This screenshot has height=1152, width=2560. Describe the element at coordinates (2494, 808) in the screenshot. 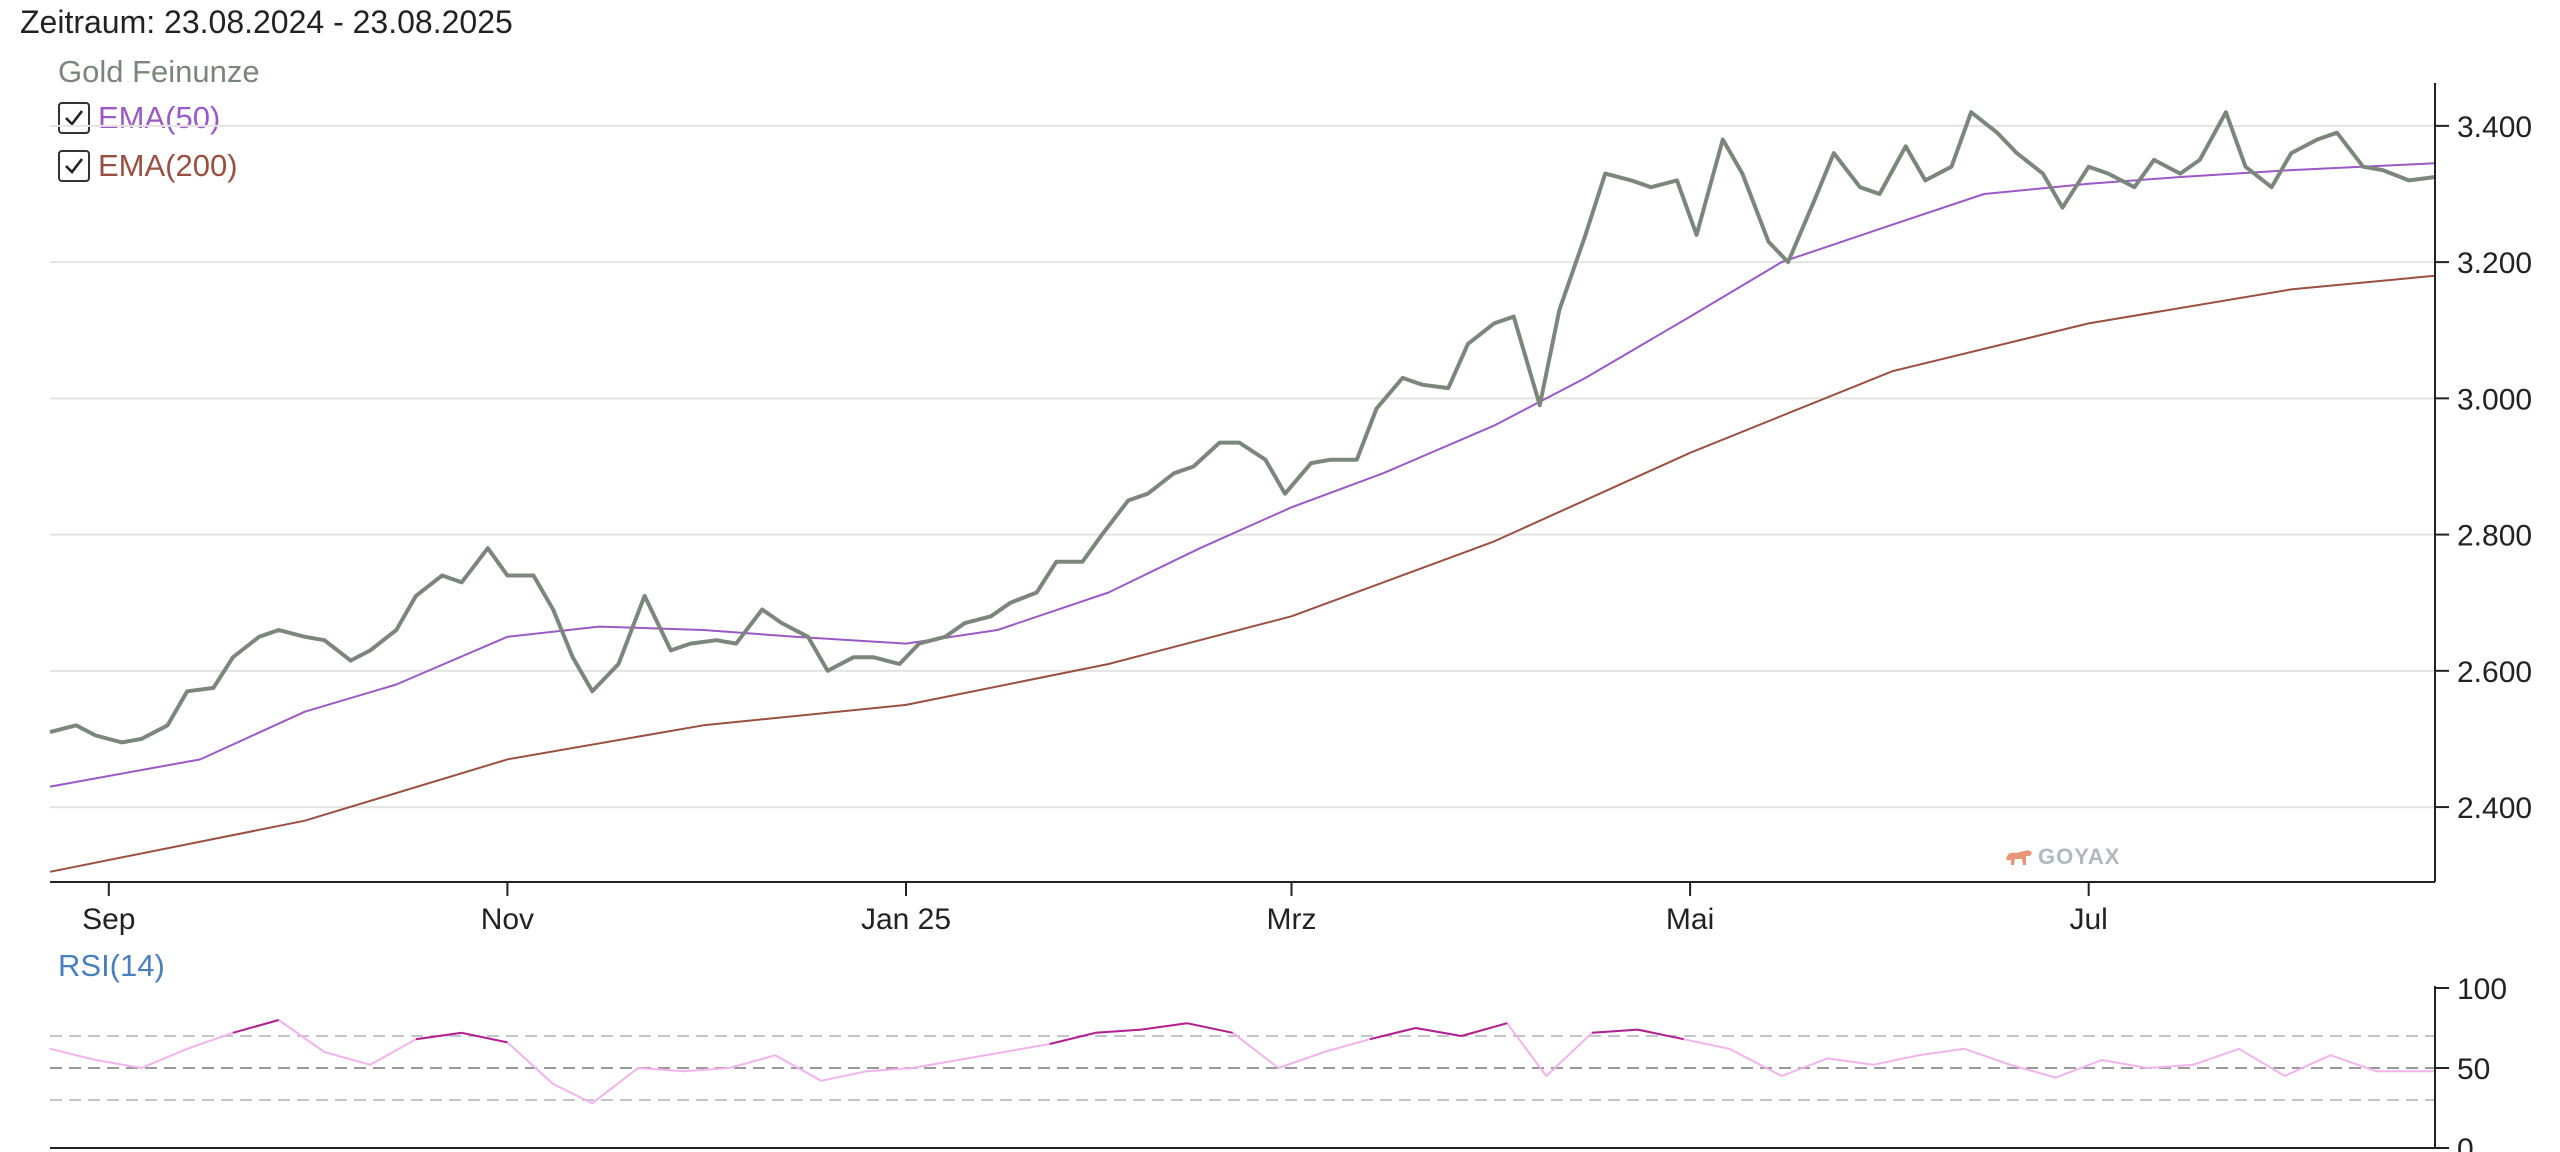

I see `y-tick-label: 2.400` at that location.